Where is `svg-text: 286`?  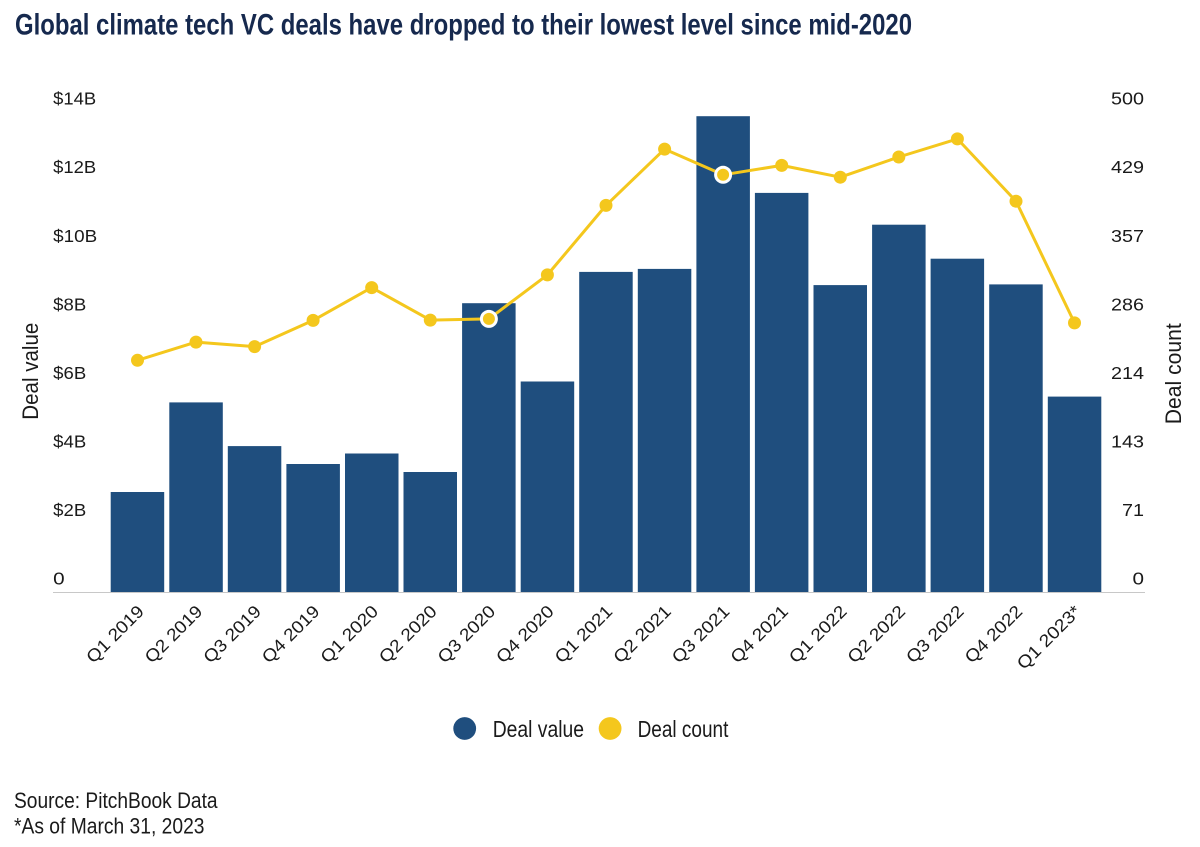 svg-text: 286 is located at coordinates (1127, 304).